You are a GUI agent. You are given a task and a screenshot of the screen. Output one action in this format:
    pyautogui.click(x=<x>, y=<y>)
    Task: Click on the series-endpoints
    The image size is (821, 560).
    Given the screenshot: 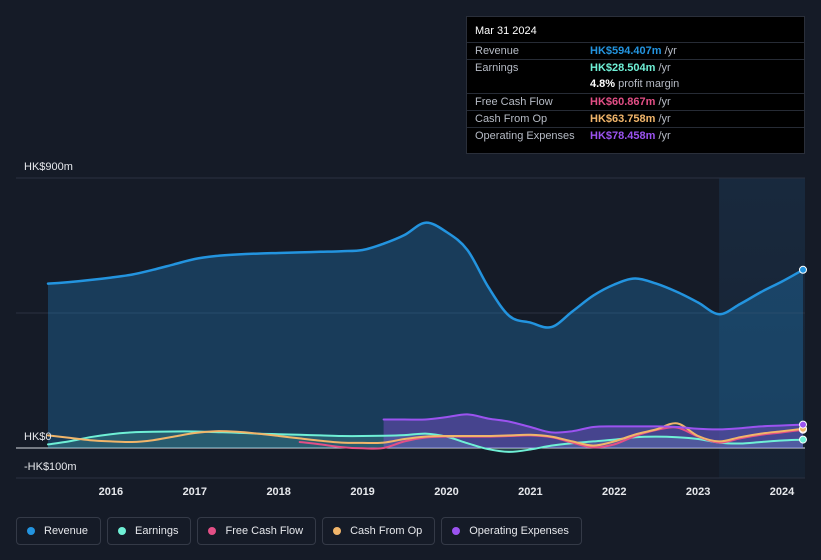 What is the action you would take?
    pyautogui.click(x=803, y=354)
    